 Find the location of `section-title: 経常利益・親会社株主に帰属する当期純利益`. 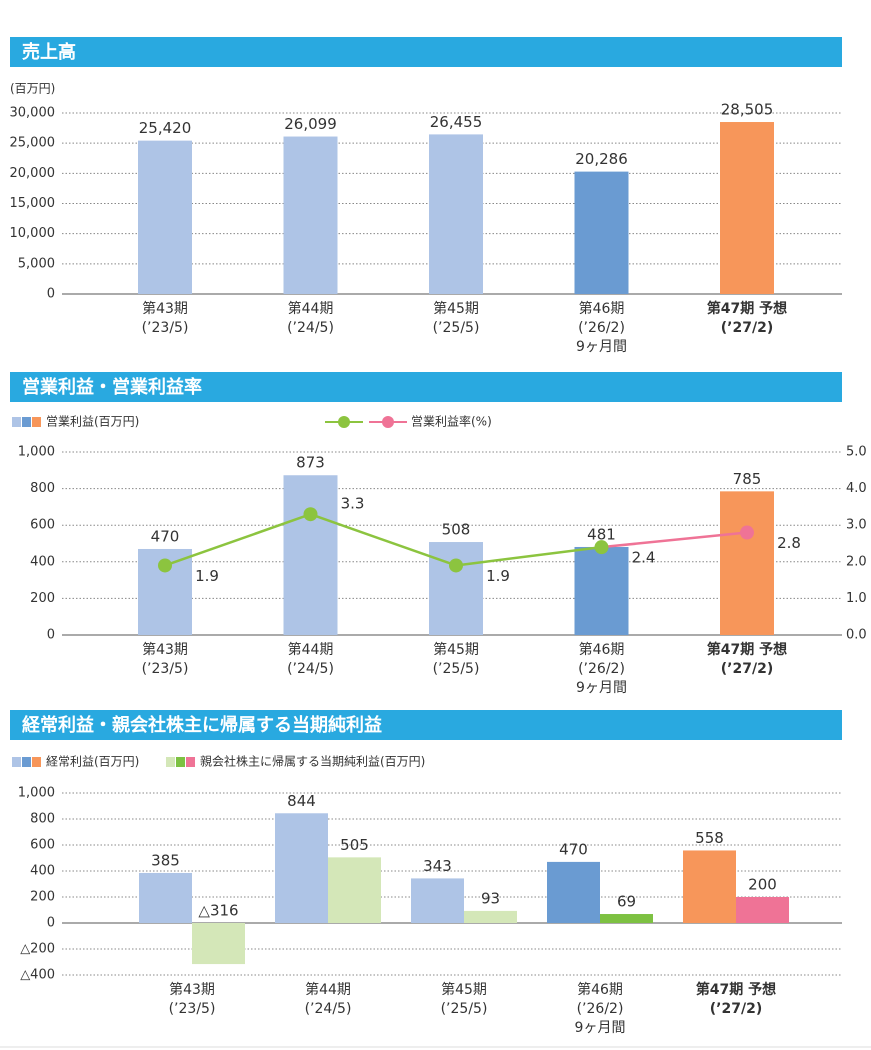

section-title: 経常利益・親会社株主に帰属する当期純利益 is located at coordinates (202, 725).